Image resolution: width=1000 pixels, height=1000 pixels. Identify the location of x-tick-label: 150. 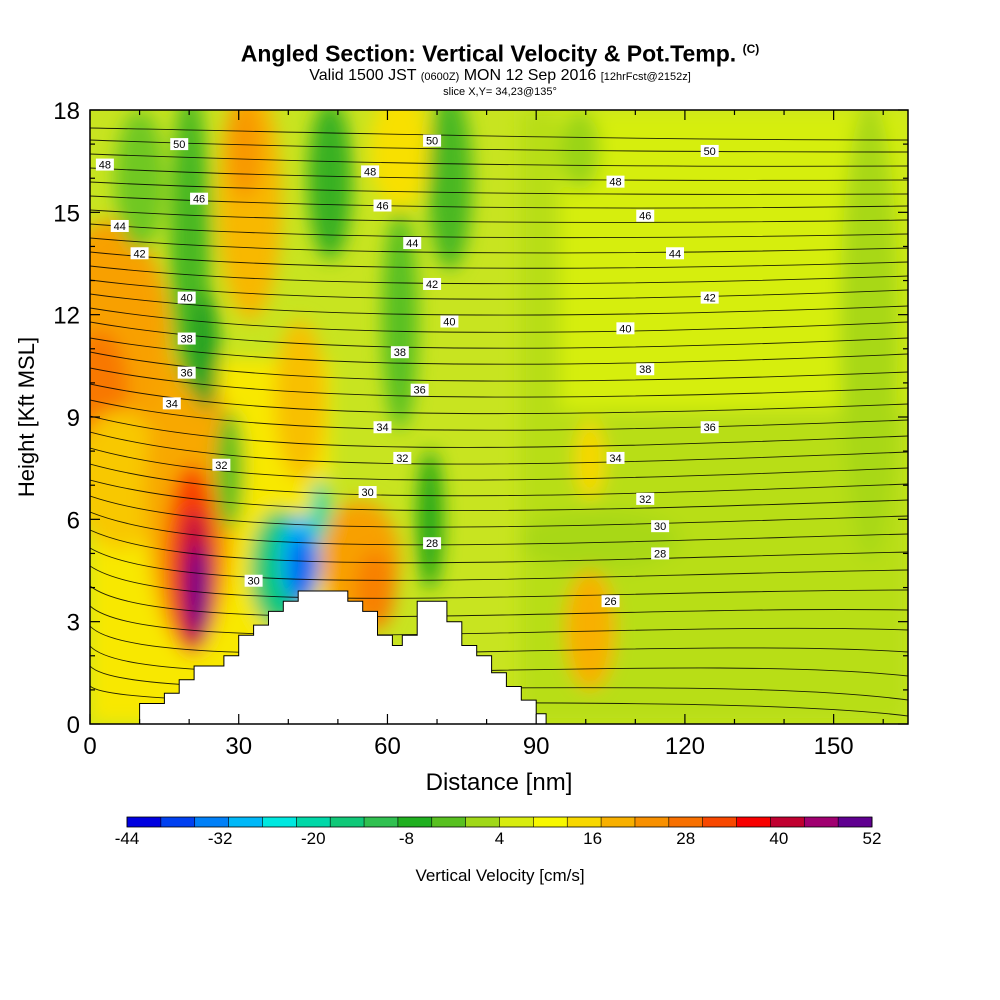
(834, 746).